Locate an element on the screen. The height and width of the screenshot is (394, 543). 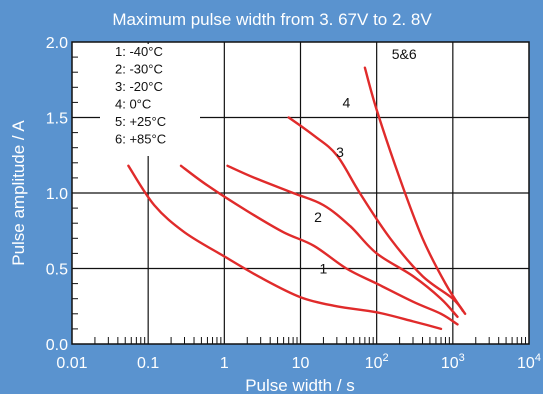
x-tick-exponent: 3 is located at coordinates (462, 358).